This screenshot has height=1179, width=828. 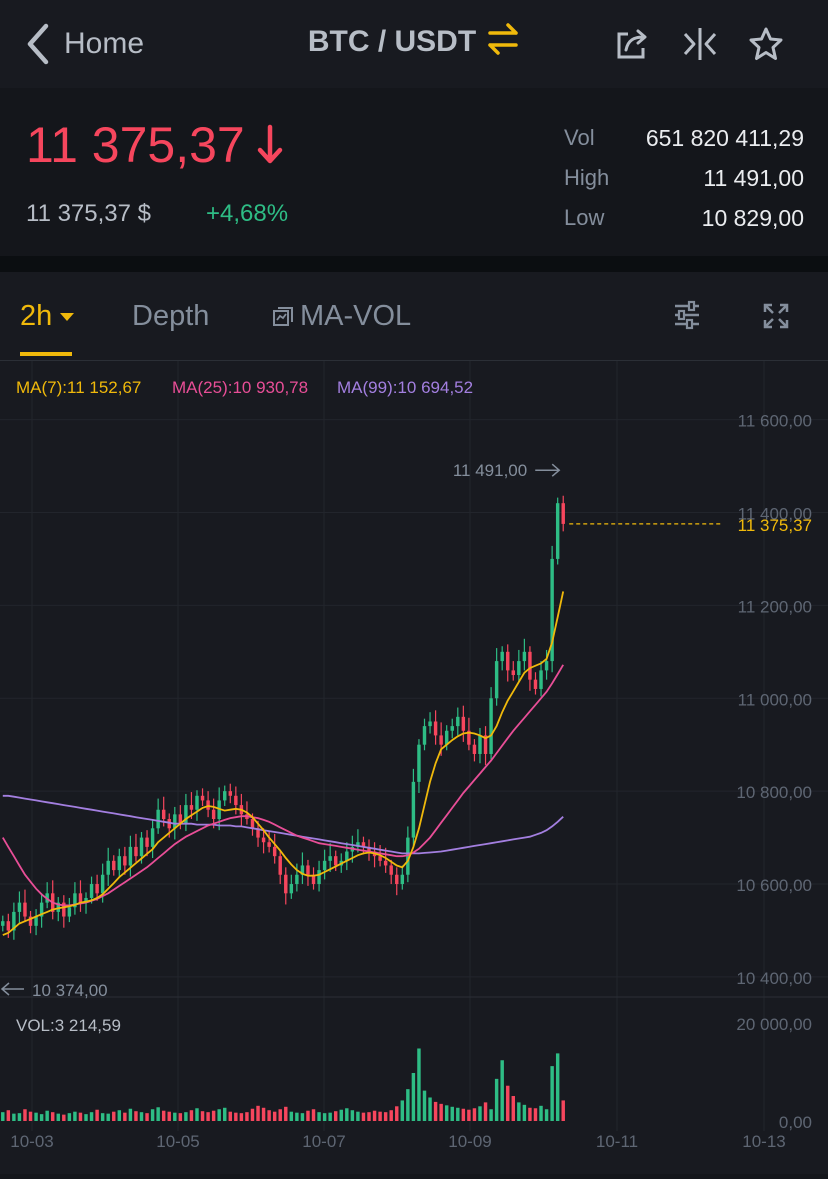 What do you see at coordinates (776, 316) in the screenshot?
I see `fullscreen-icon` at bounding box center [776, 316].